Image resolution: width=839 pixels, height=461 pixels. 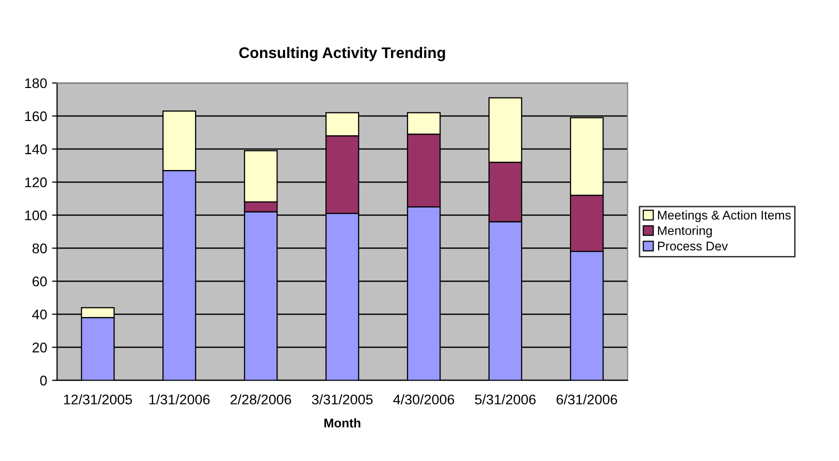 I want to click on x-tick-label: 1/31/2006, so click(x=179, y=399).